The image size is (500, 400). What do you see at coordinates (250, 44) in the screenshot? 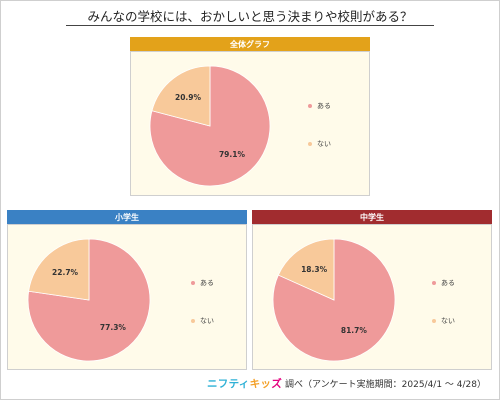
I see `overall-chart-header: 全体グラフ` at bounding box center [250, 44].